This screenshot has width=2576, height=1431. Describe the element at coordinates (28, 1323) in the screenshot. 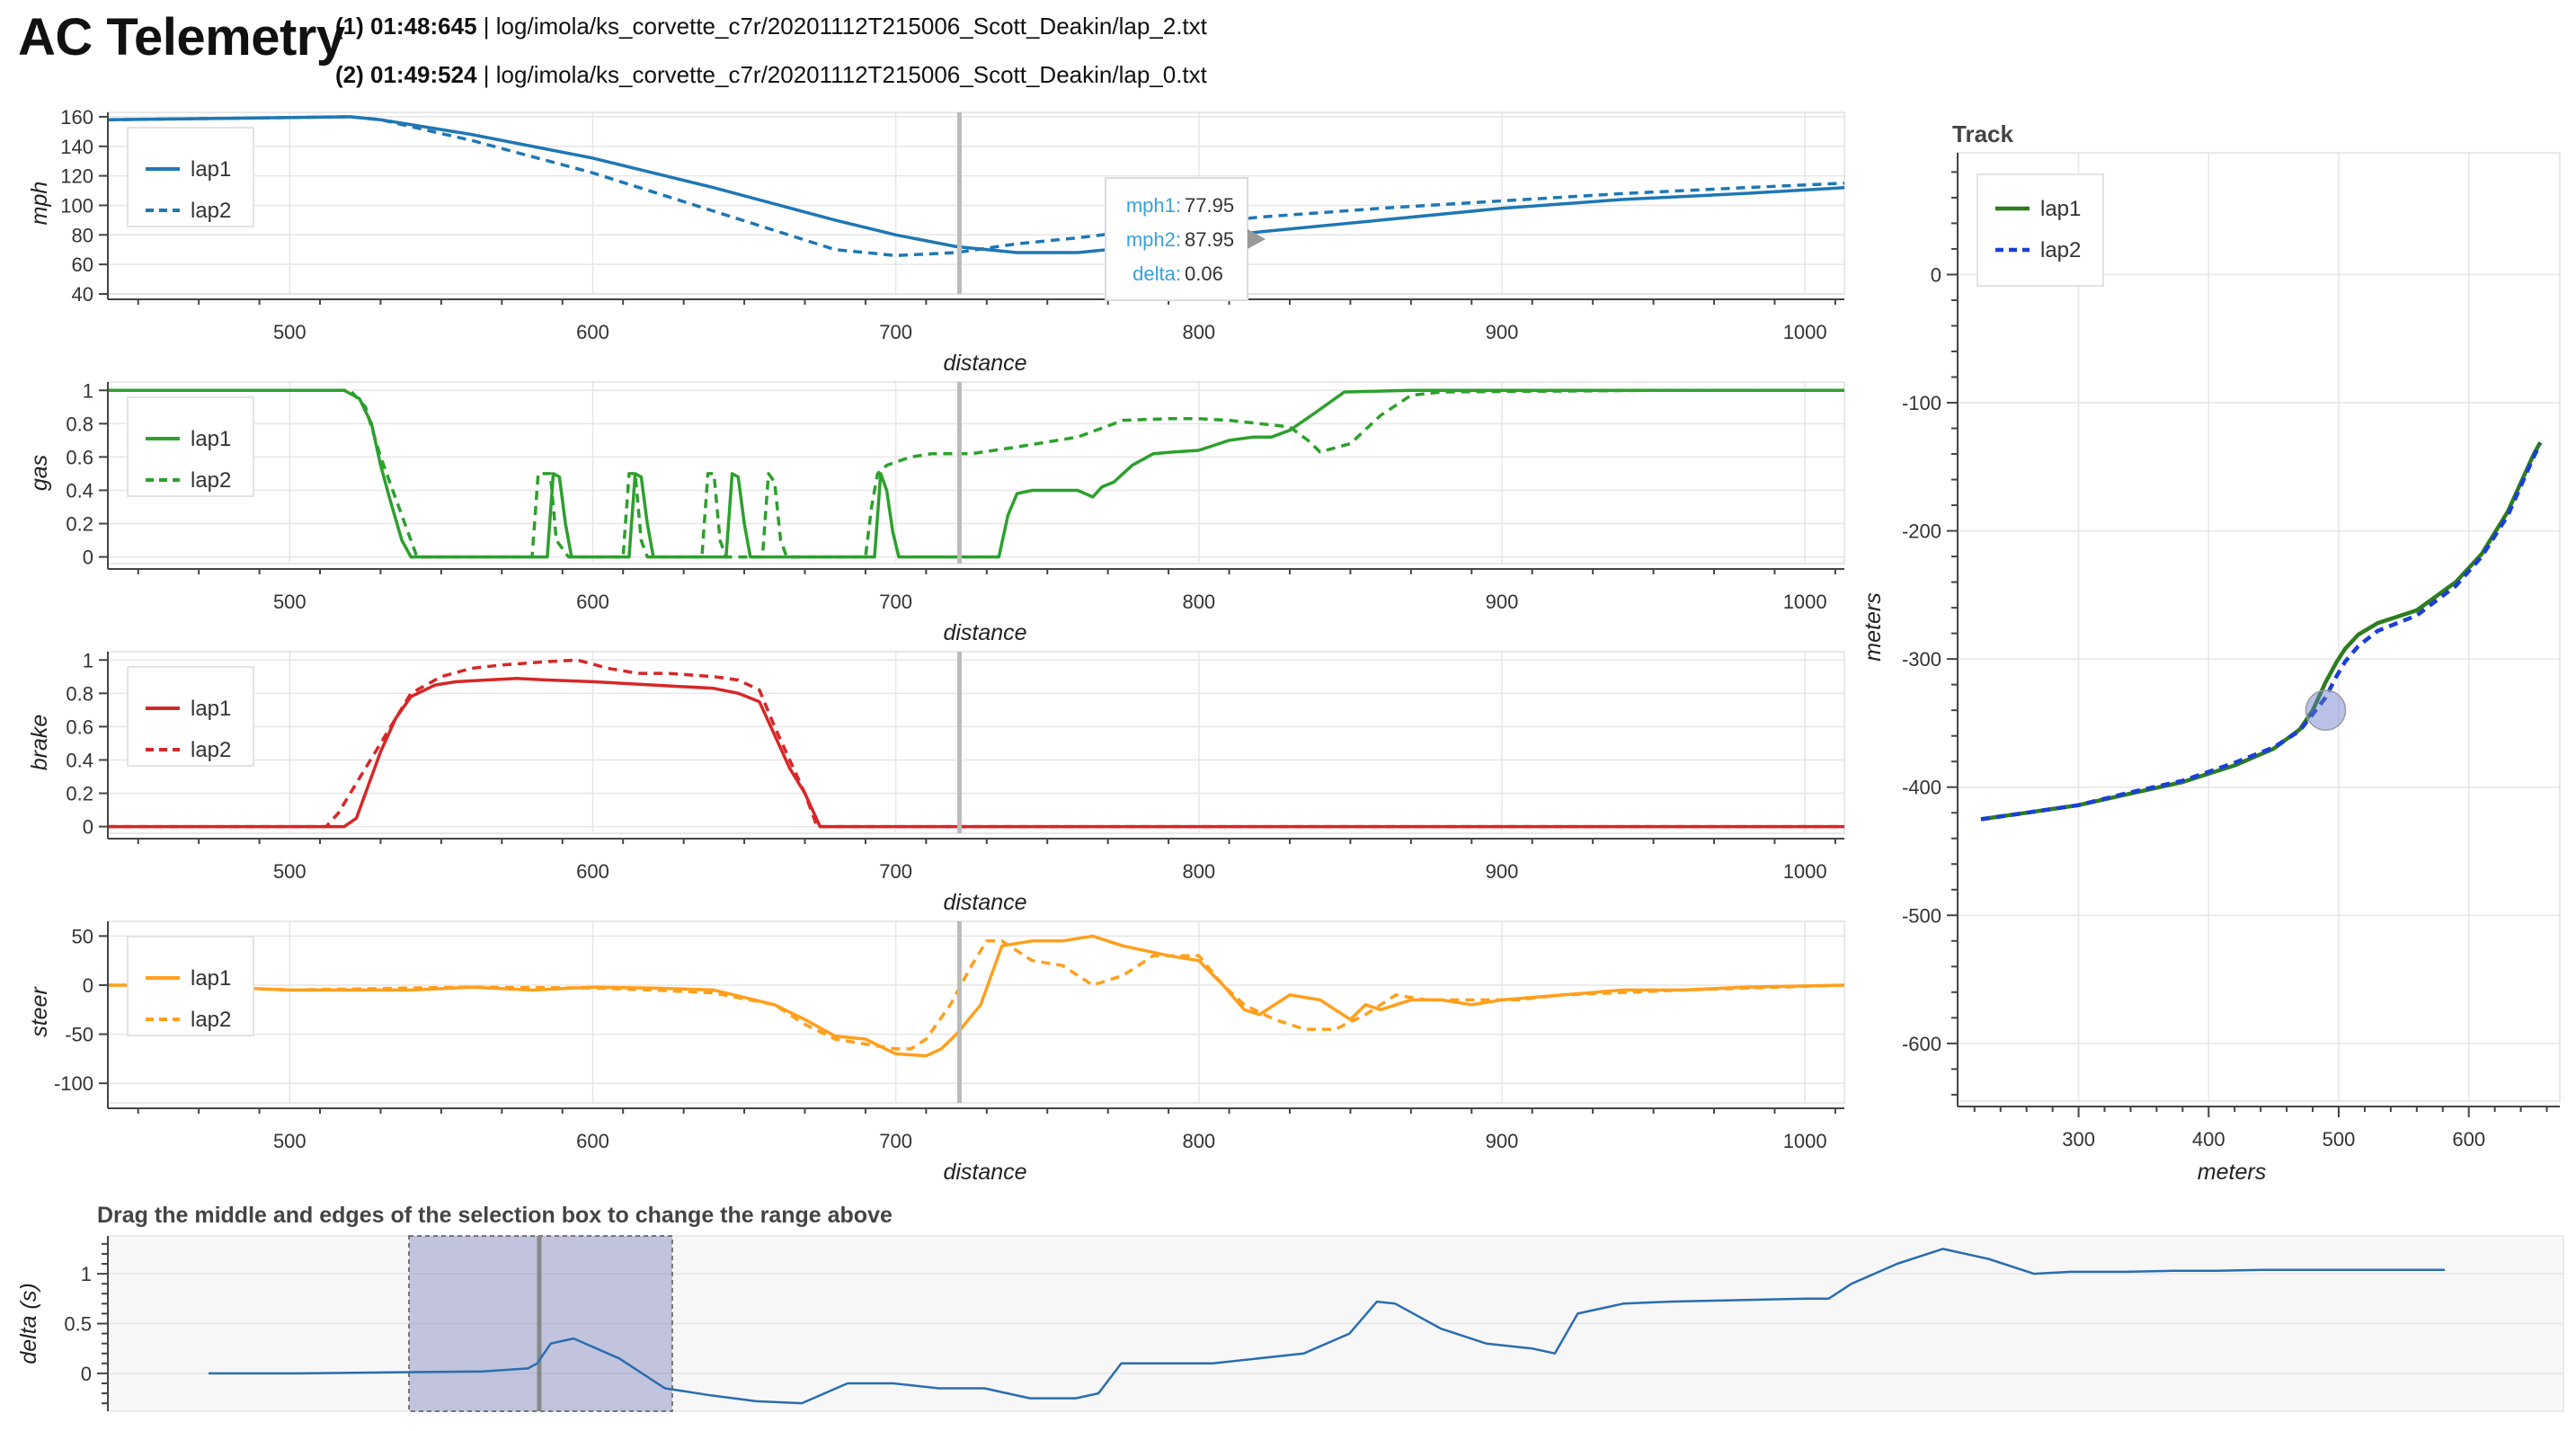

I see `y-axis-label: delta (s)` at that location.